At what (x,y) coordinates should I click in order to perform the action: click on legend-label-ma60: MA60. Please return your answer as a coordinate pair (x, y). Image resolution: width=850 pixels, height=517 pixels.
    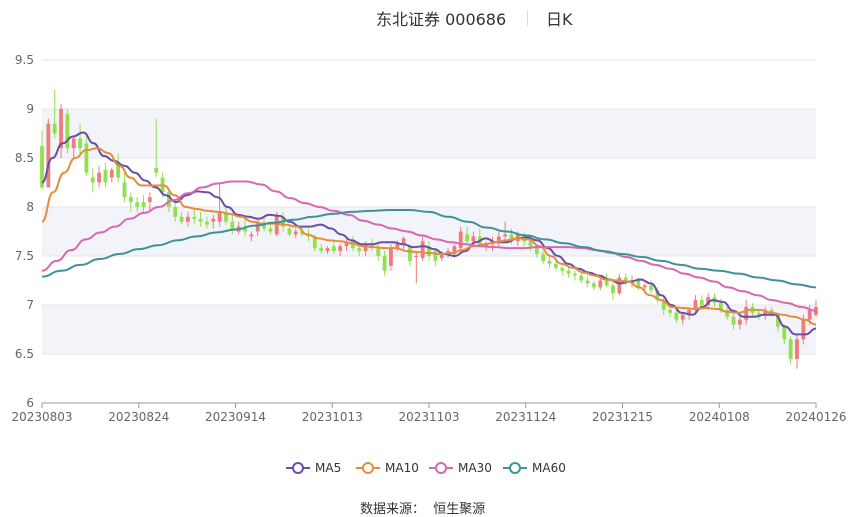
    Looking at the image, I should click on (549, 468).